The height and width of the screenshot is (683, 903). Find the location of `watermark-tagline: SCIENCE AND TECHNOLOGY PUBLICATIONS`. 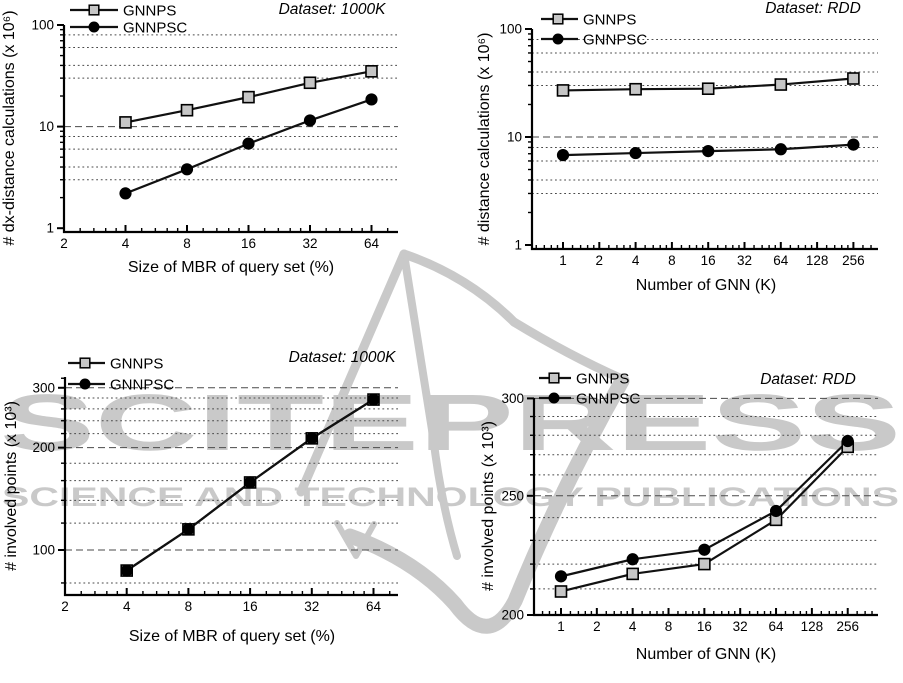

watermark-tagline: SCIENCE AND TECHNOLOGY PUBLICATIONS is located at coordinates (450, 497).